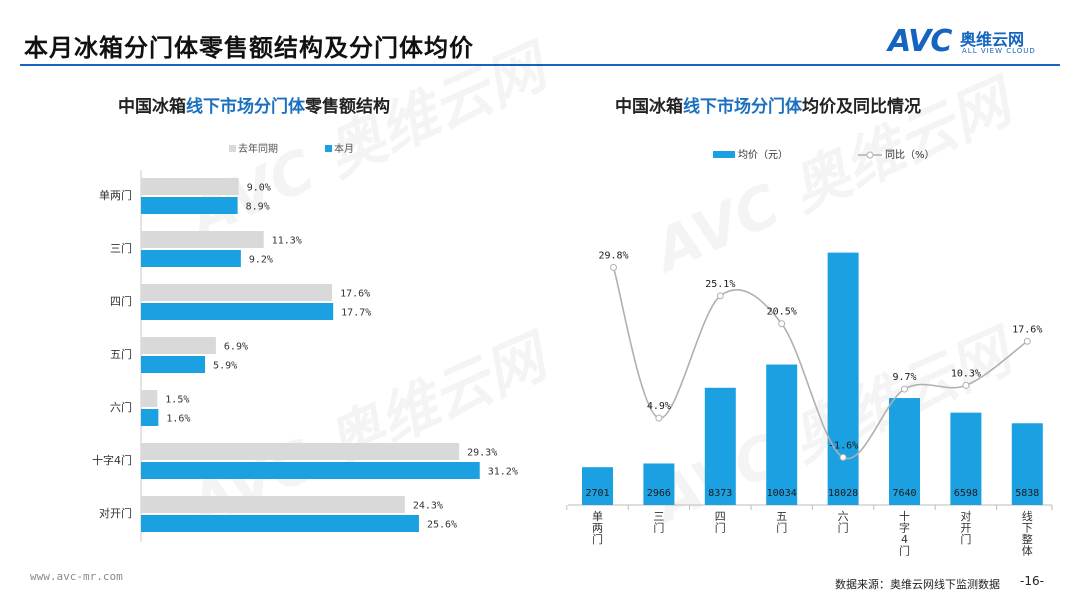  What do you see at coordinates (843, 445) in the screenshot?
I see `yoy-value-label: -1.6%` at bounding box center [843, 445].